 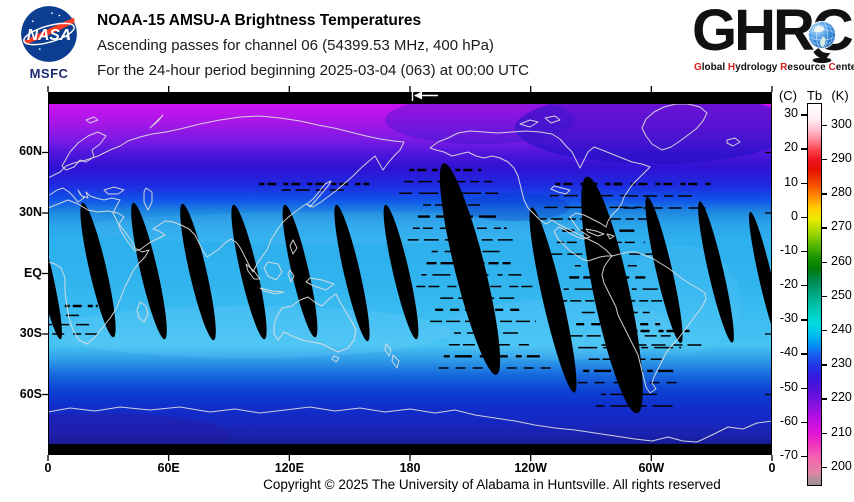 What do you see at coordinates (788, 284) in the screenshot?
I see `colorbar-celsius-label: -20` at bounding box center [788, 284].